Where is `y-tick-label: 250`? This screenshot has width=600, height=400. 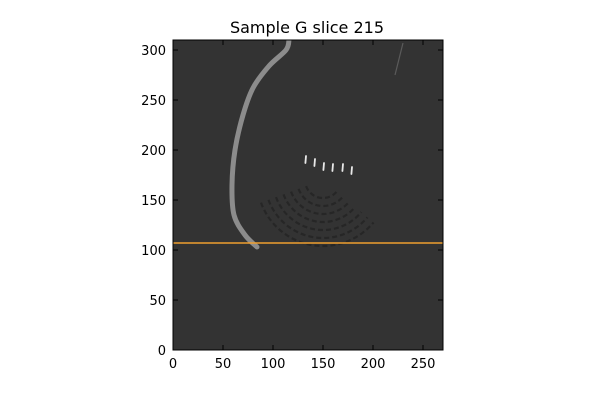
y-tick-label: 250 is located at coordinates (153, 101).